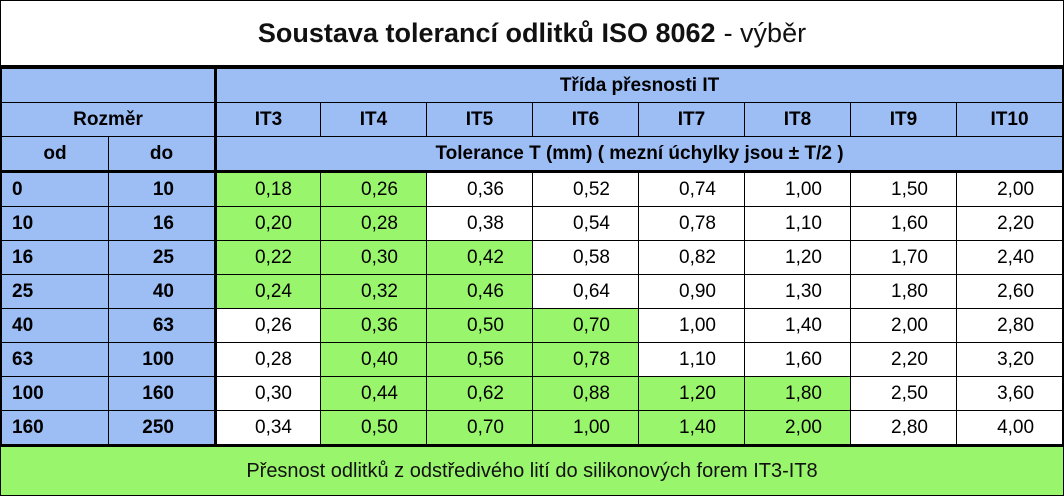 This screenshot has width=1064, height=496. What do you see at coordinates (162, 359) in the screenshot?
I see `row-to: 100` at bounding box center [162, 359].